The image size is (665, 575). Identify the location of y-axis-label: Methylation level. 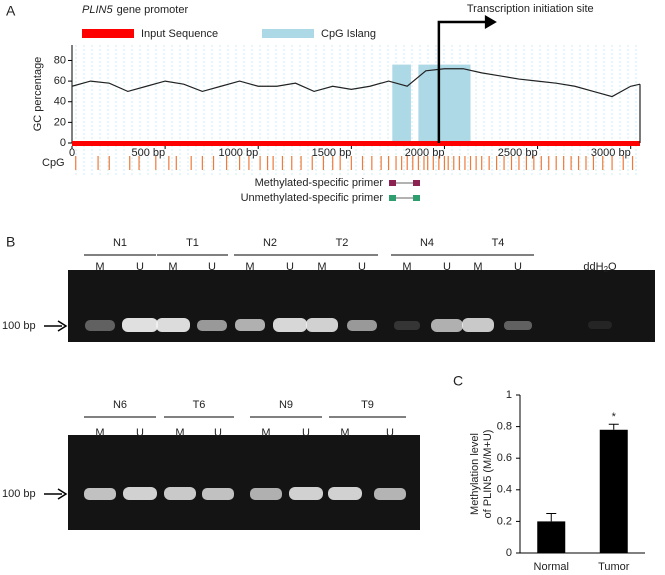
(475, 474).